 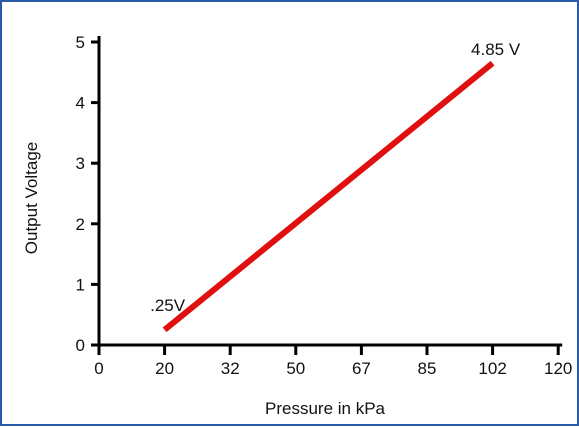 I want to click on x-tick-label: 85, so click(x=427, y=368).